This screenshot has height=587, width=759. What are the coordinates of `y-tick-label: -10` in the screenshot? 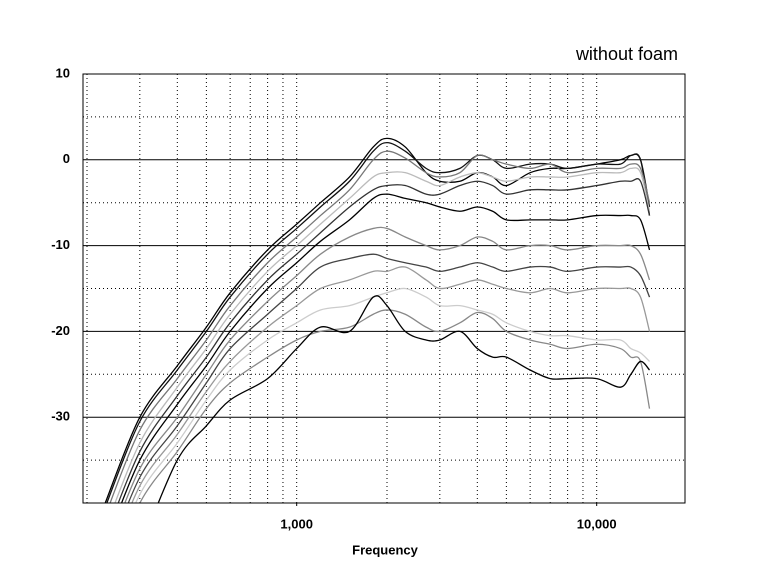 It's located at (60, 244).